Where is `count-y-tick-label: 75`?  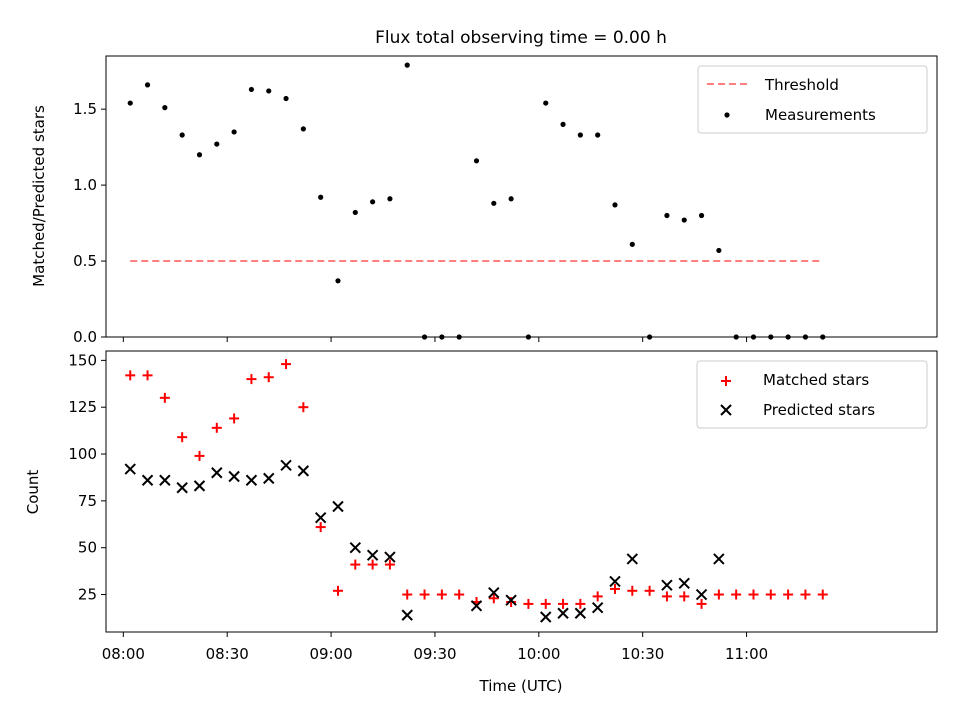 count-y-tick-label: 75 is located at coordinates (87, 501).